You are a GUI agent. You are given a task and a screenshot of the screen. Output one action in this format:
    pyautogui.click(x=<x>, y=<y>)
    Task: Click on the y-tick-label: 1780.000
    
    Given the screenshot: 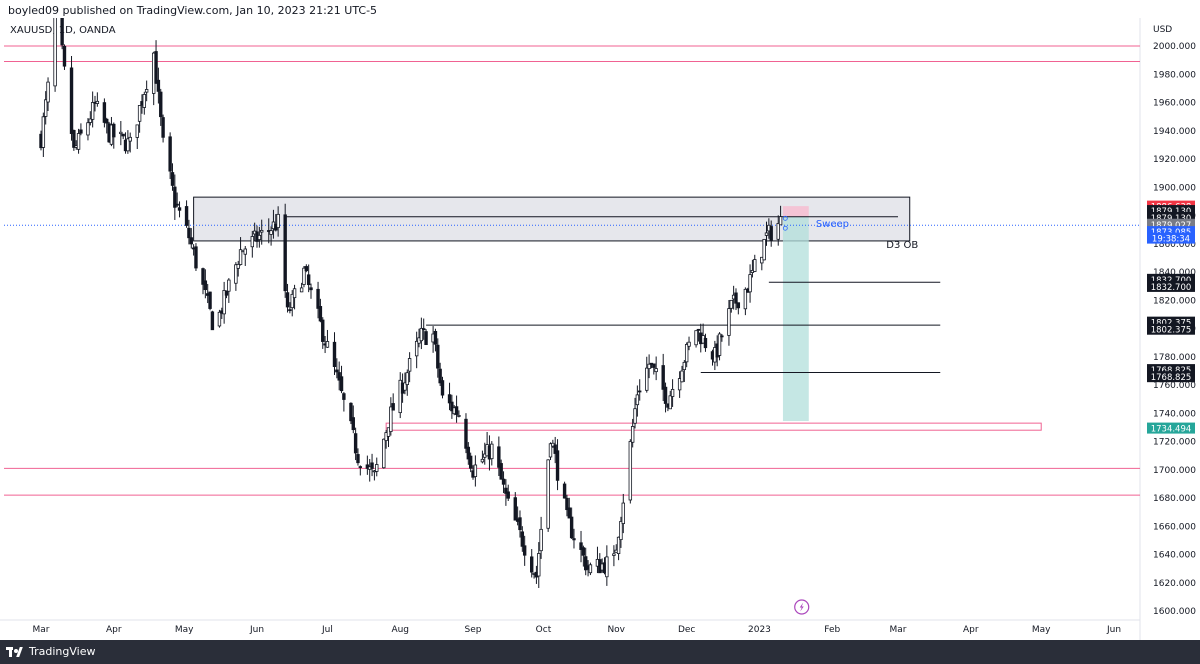 What is the action you would take?
    pyautogui.click(x=1174, y=358)
    